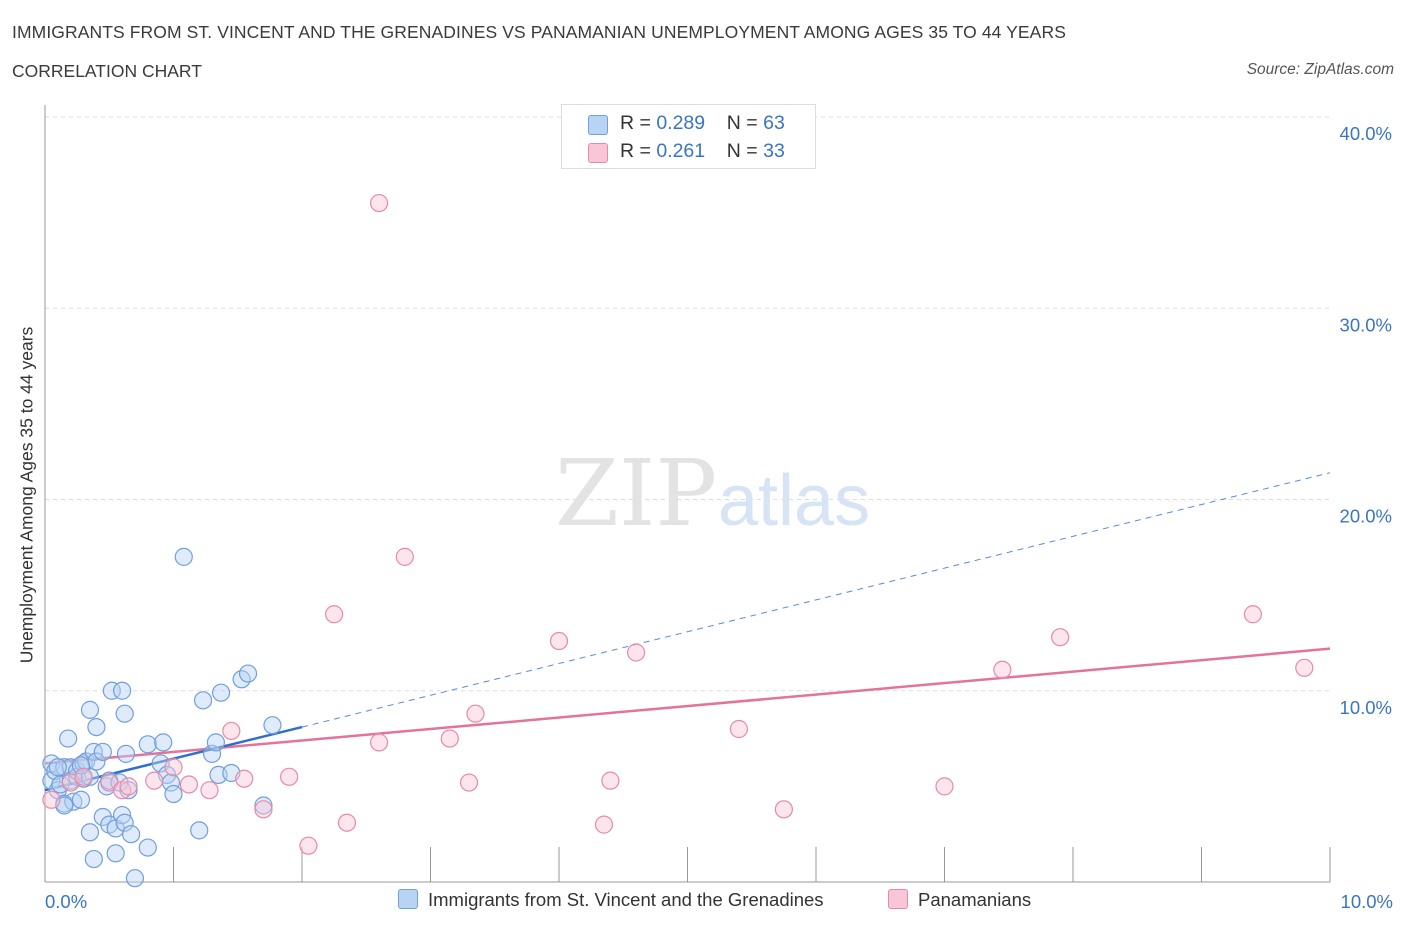 The width and height of the screenshot is (1406, 930). I want to click on y-tick-label: 20.0%, so click(1366, 516).